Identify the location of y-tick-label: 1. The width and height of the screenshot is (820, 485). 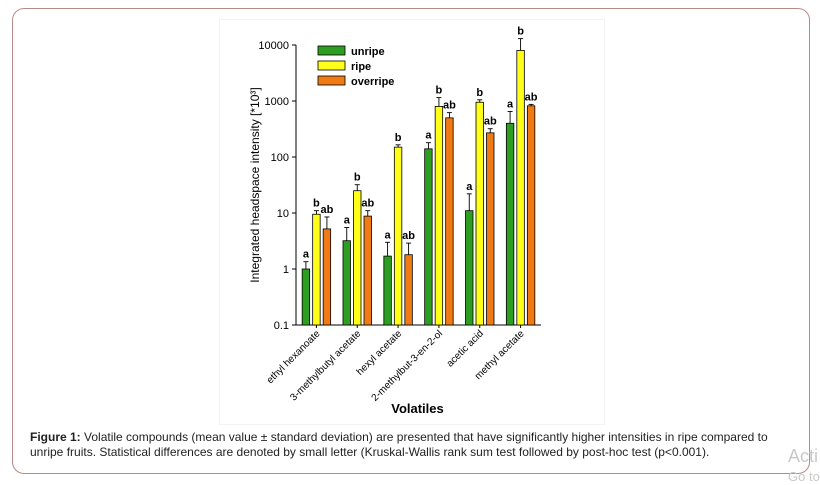
(286, 270).